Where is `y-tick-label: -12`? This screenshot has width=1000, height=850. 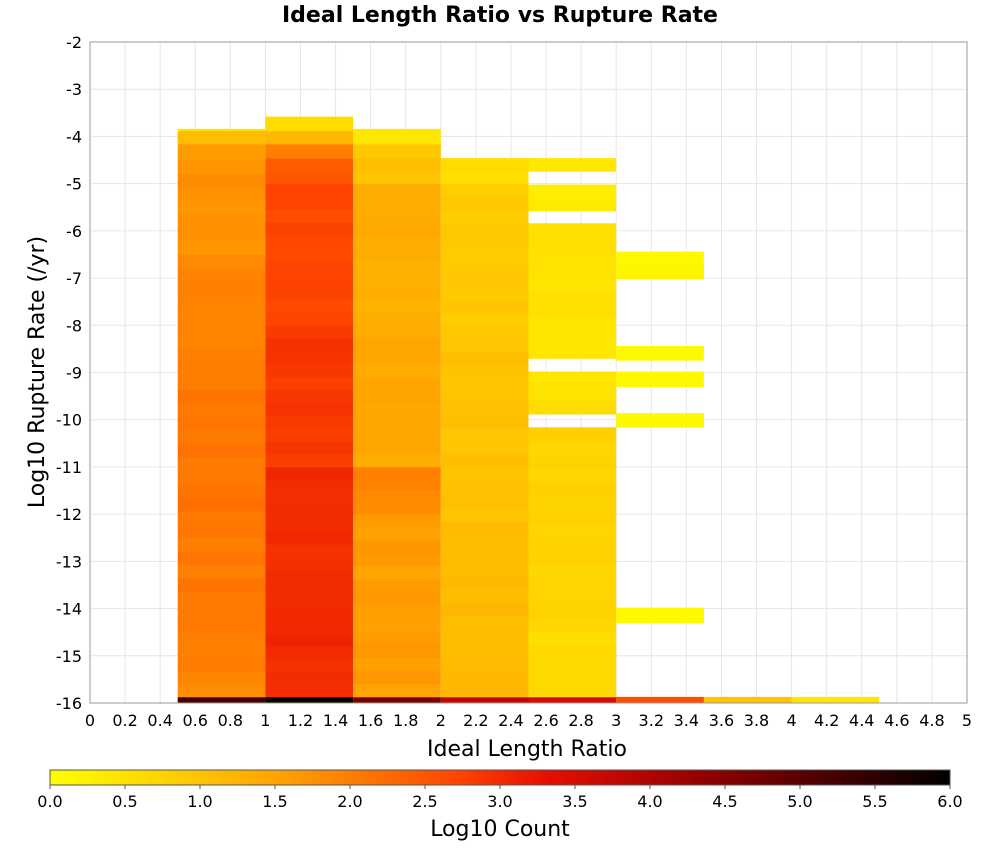
y-tick-label: -12 is located at coordinates (69, 514).